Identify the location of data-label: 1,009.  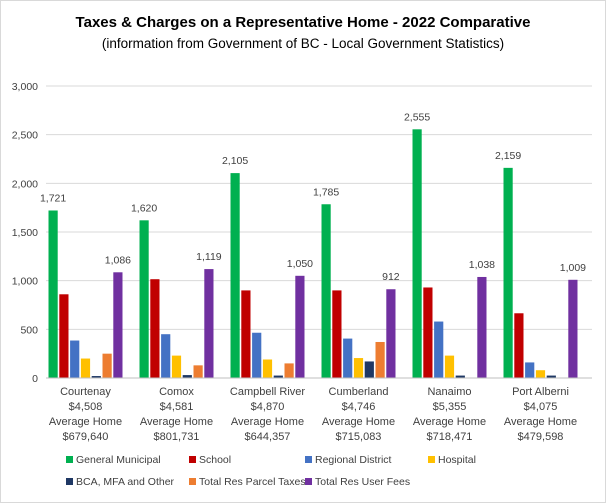
(573, 268).